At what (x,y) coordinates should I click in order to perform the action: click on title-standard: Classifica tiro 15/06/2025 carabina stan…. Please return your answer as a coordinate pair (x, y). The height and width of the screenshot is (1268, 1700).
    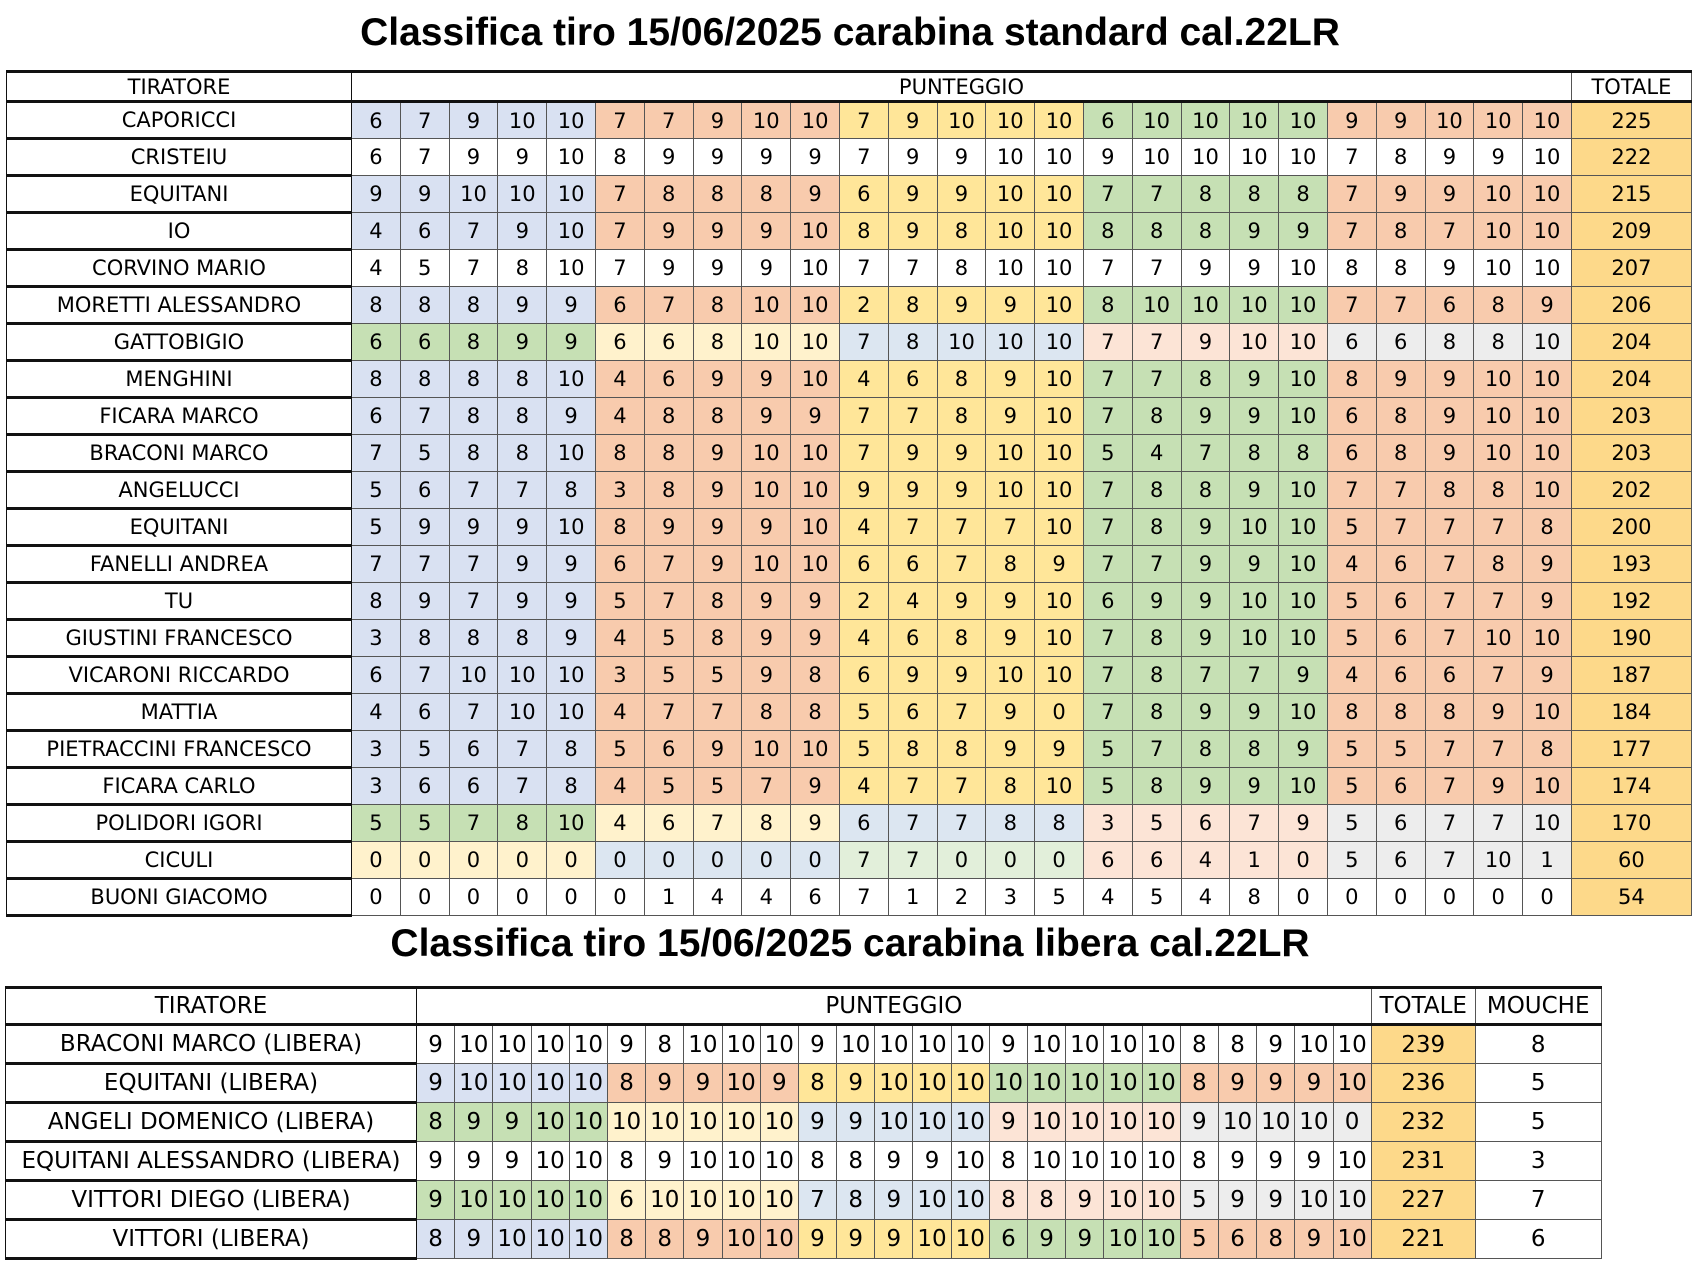
    Looking at the image, I should click on (850, 32).